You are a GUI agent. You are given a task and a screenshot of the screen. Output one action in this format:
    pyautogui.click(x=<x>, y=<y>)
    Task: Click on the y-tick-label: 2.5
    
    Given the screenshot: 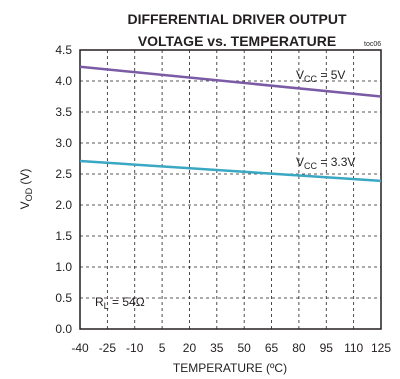 What is the action you would take?
    pyautogui.click(x=63, y=174)
    